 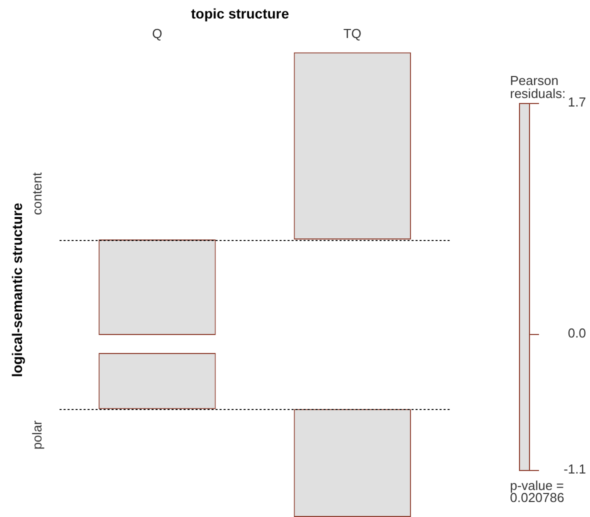 What do you see at coordinates (537, 491) in the screenshot?
I see `text: p-value = 0.020786` at bounding box center [537, 491].